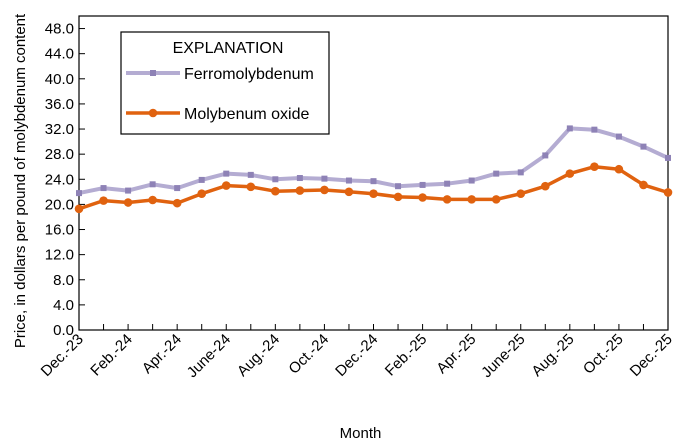 This screenshot has width=681, height=444. What do you see at coordinates (361, 433) in the screenshot?
I see `x-axis-title: Month` at bounding box center [361, 433].